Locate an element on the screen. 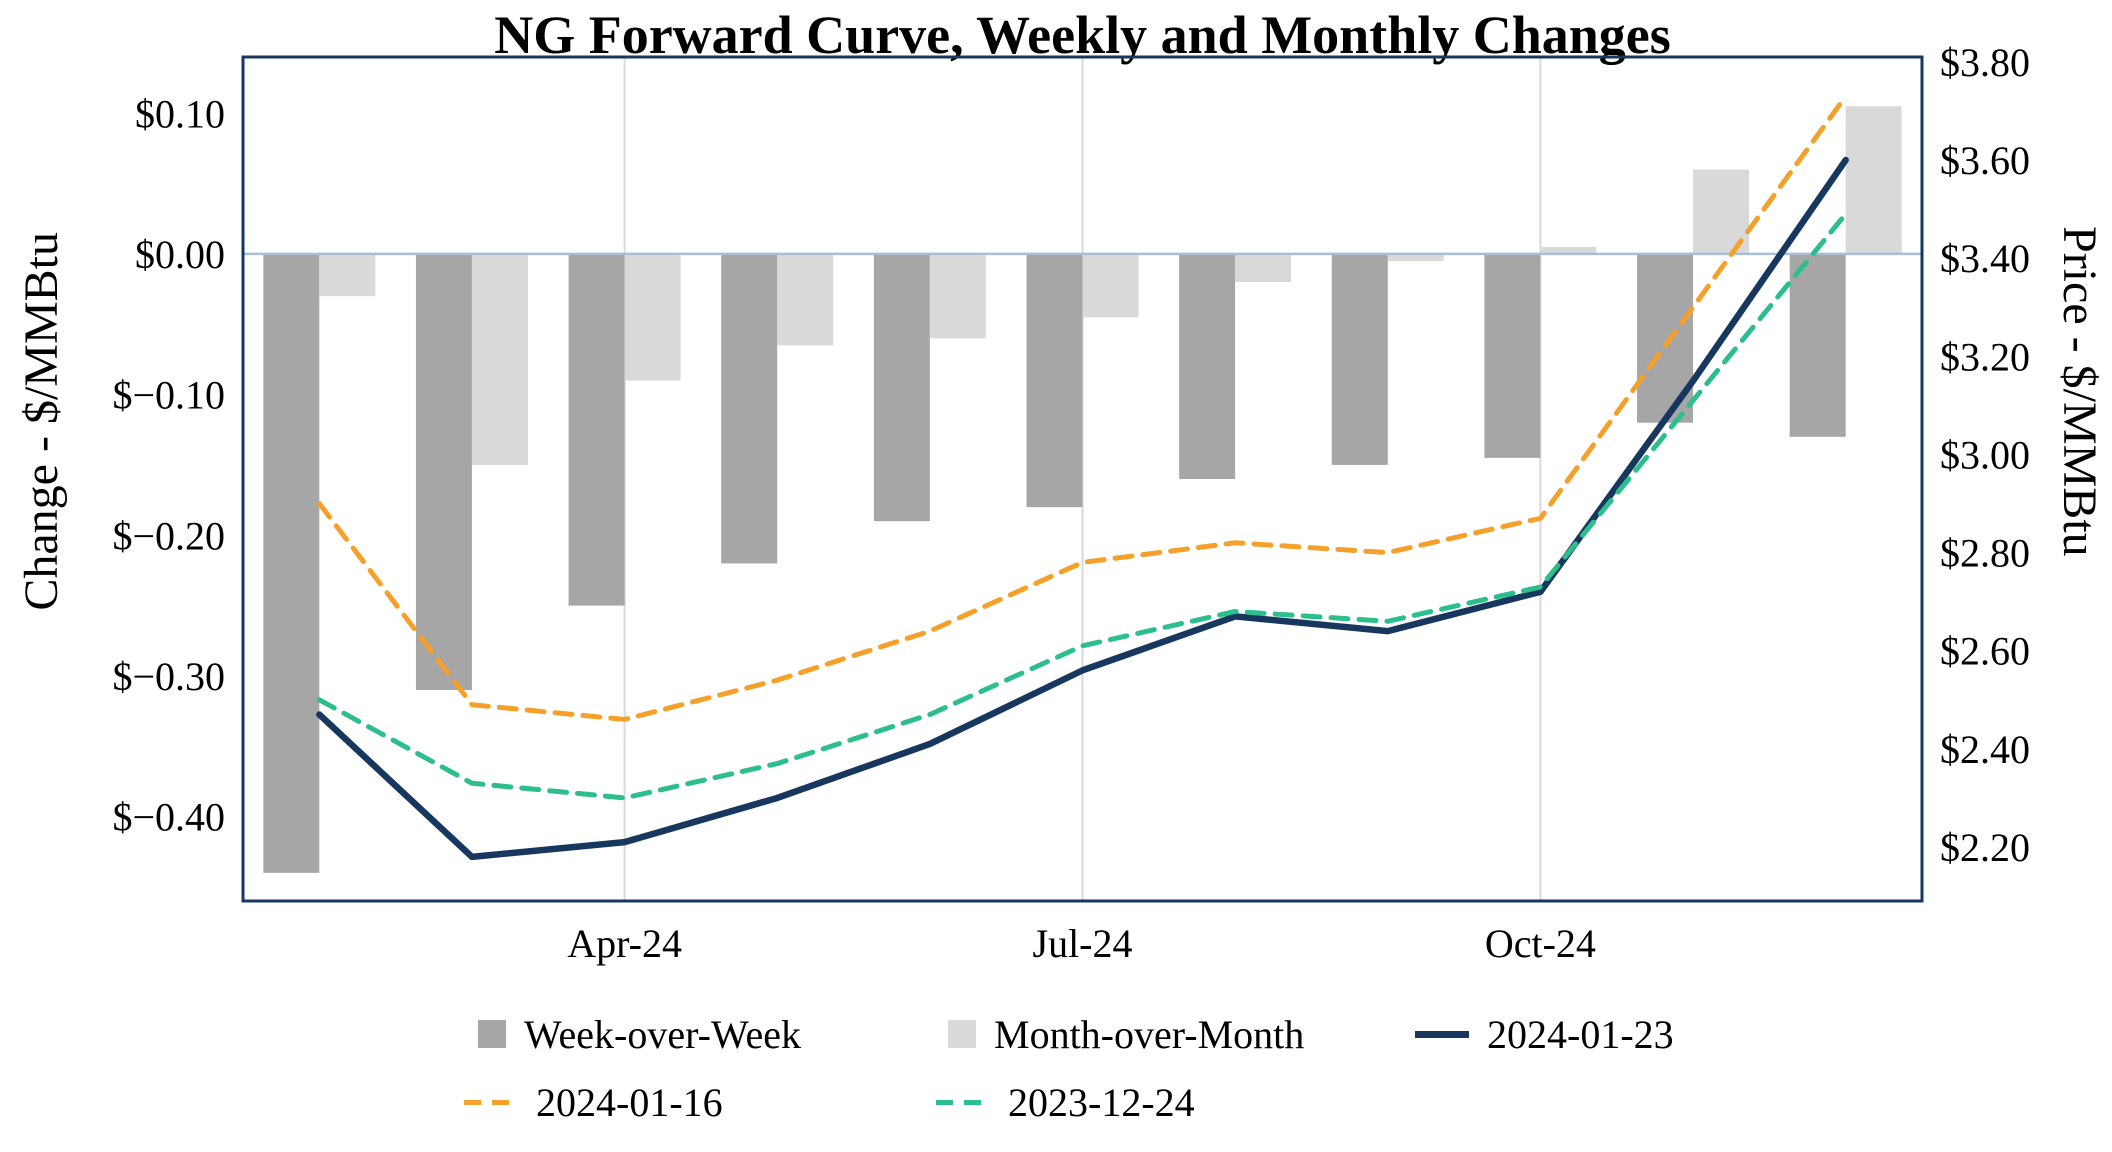 The width and height of the screenshot is (2112, 1152). right-axis-tick-label: $2.60 is located at coordinates (1985, 651).